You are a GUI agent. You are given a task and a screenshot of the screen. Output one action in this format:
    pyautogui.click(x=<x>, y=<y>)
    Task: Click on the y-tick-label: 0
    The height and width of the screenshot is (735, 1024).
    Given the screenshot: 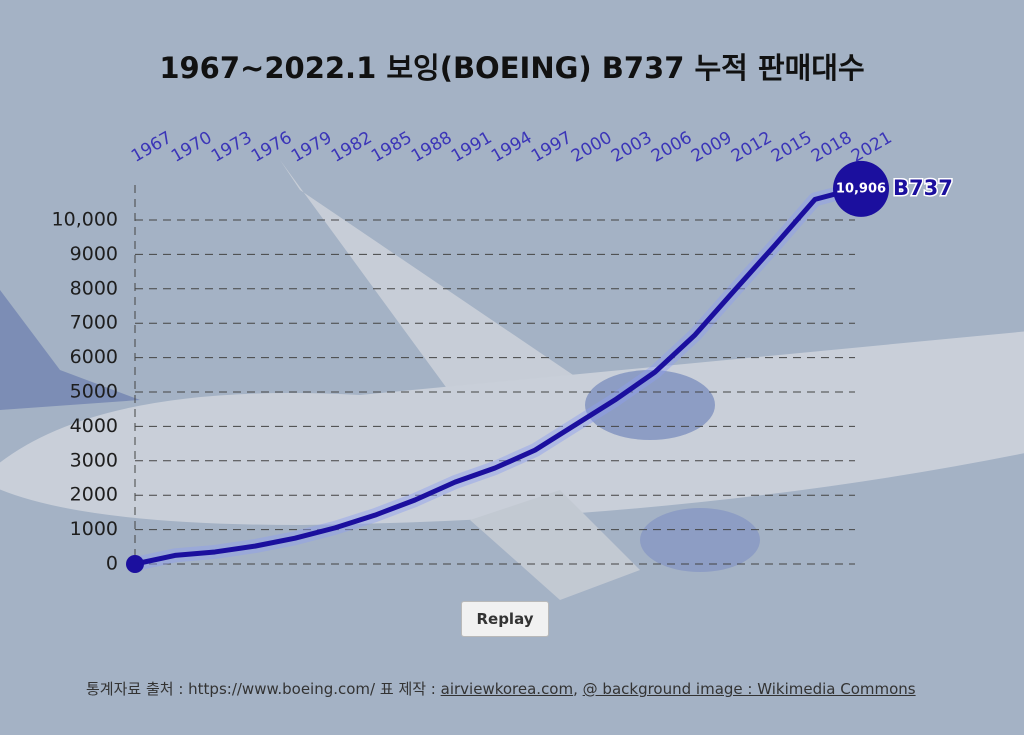 What is the action you would take?
    pyautogui.click(x=112, y=564)
    